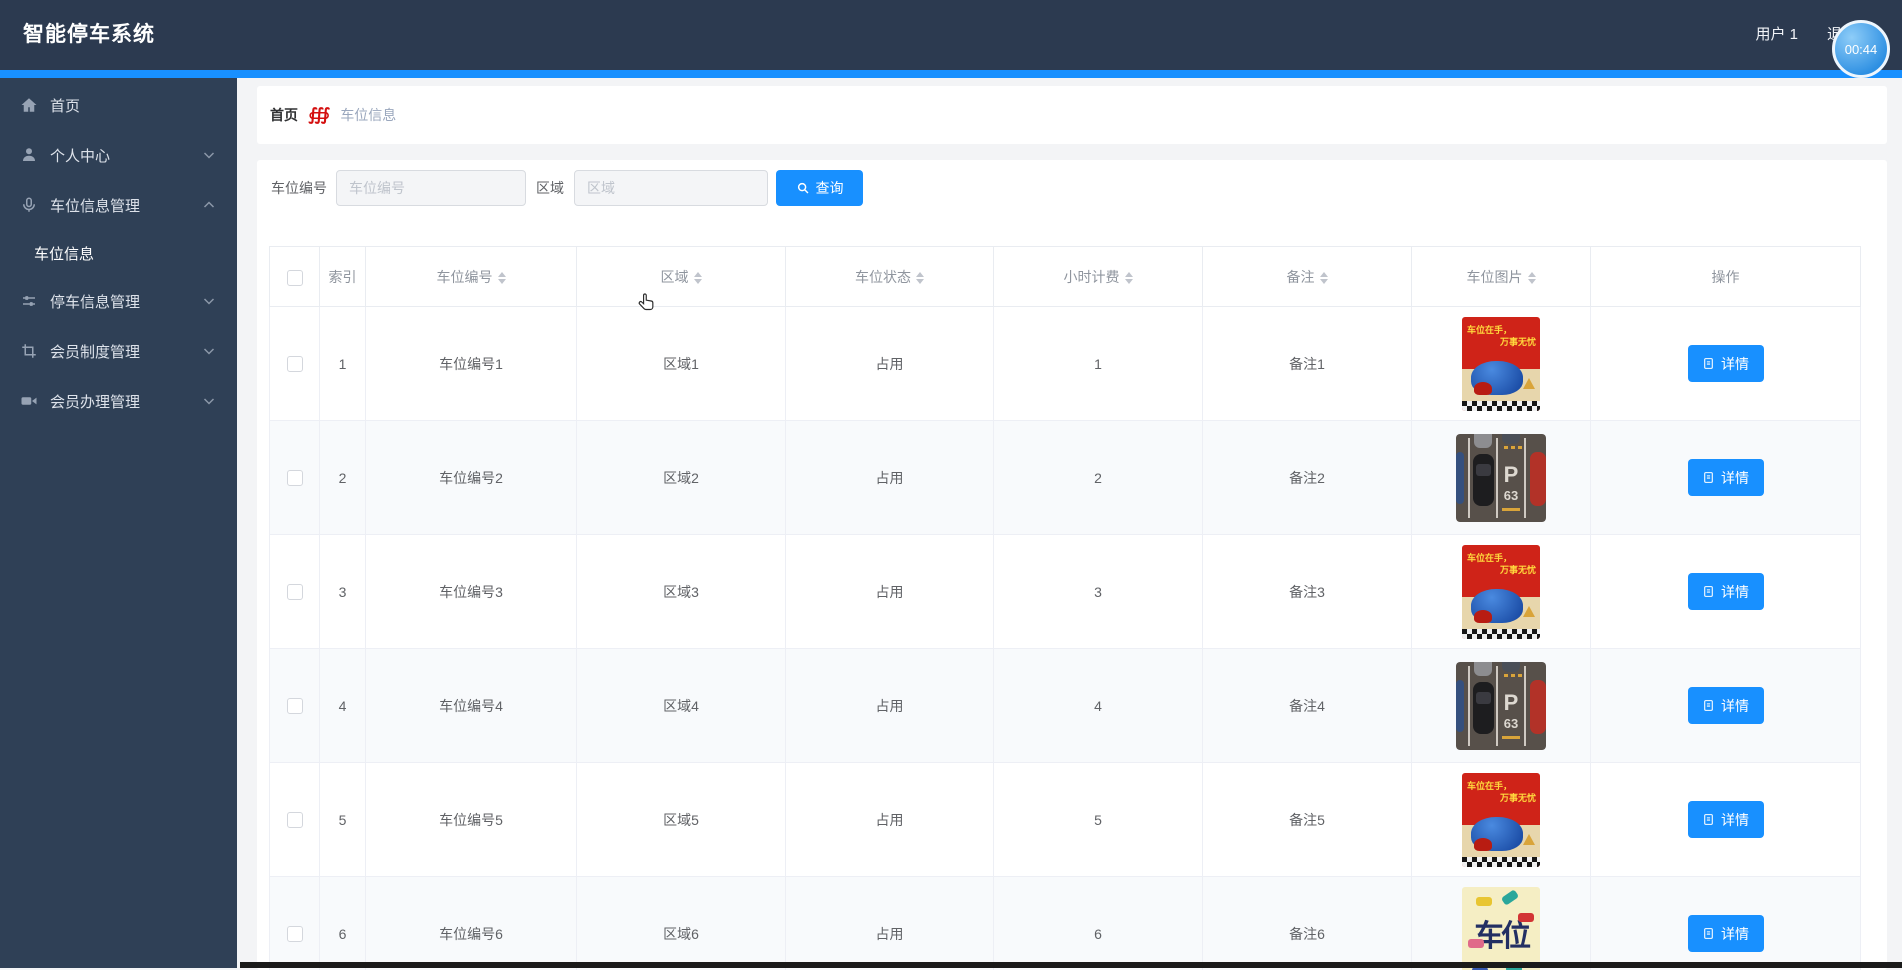 The image size is (1902, 970). I want to click on cell-index: 2, so click(343, 478).